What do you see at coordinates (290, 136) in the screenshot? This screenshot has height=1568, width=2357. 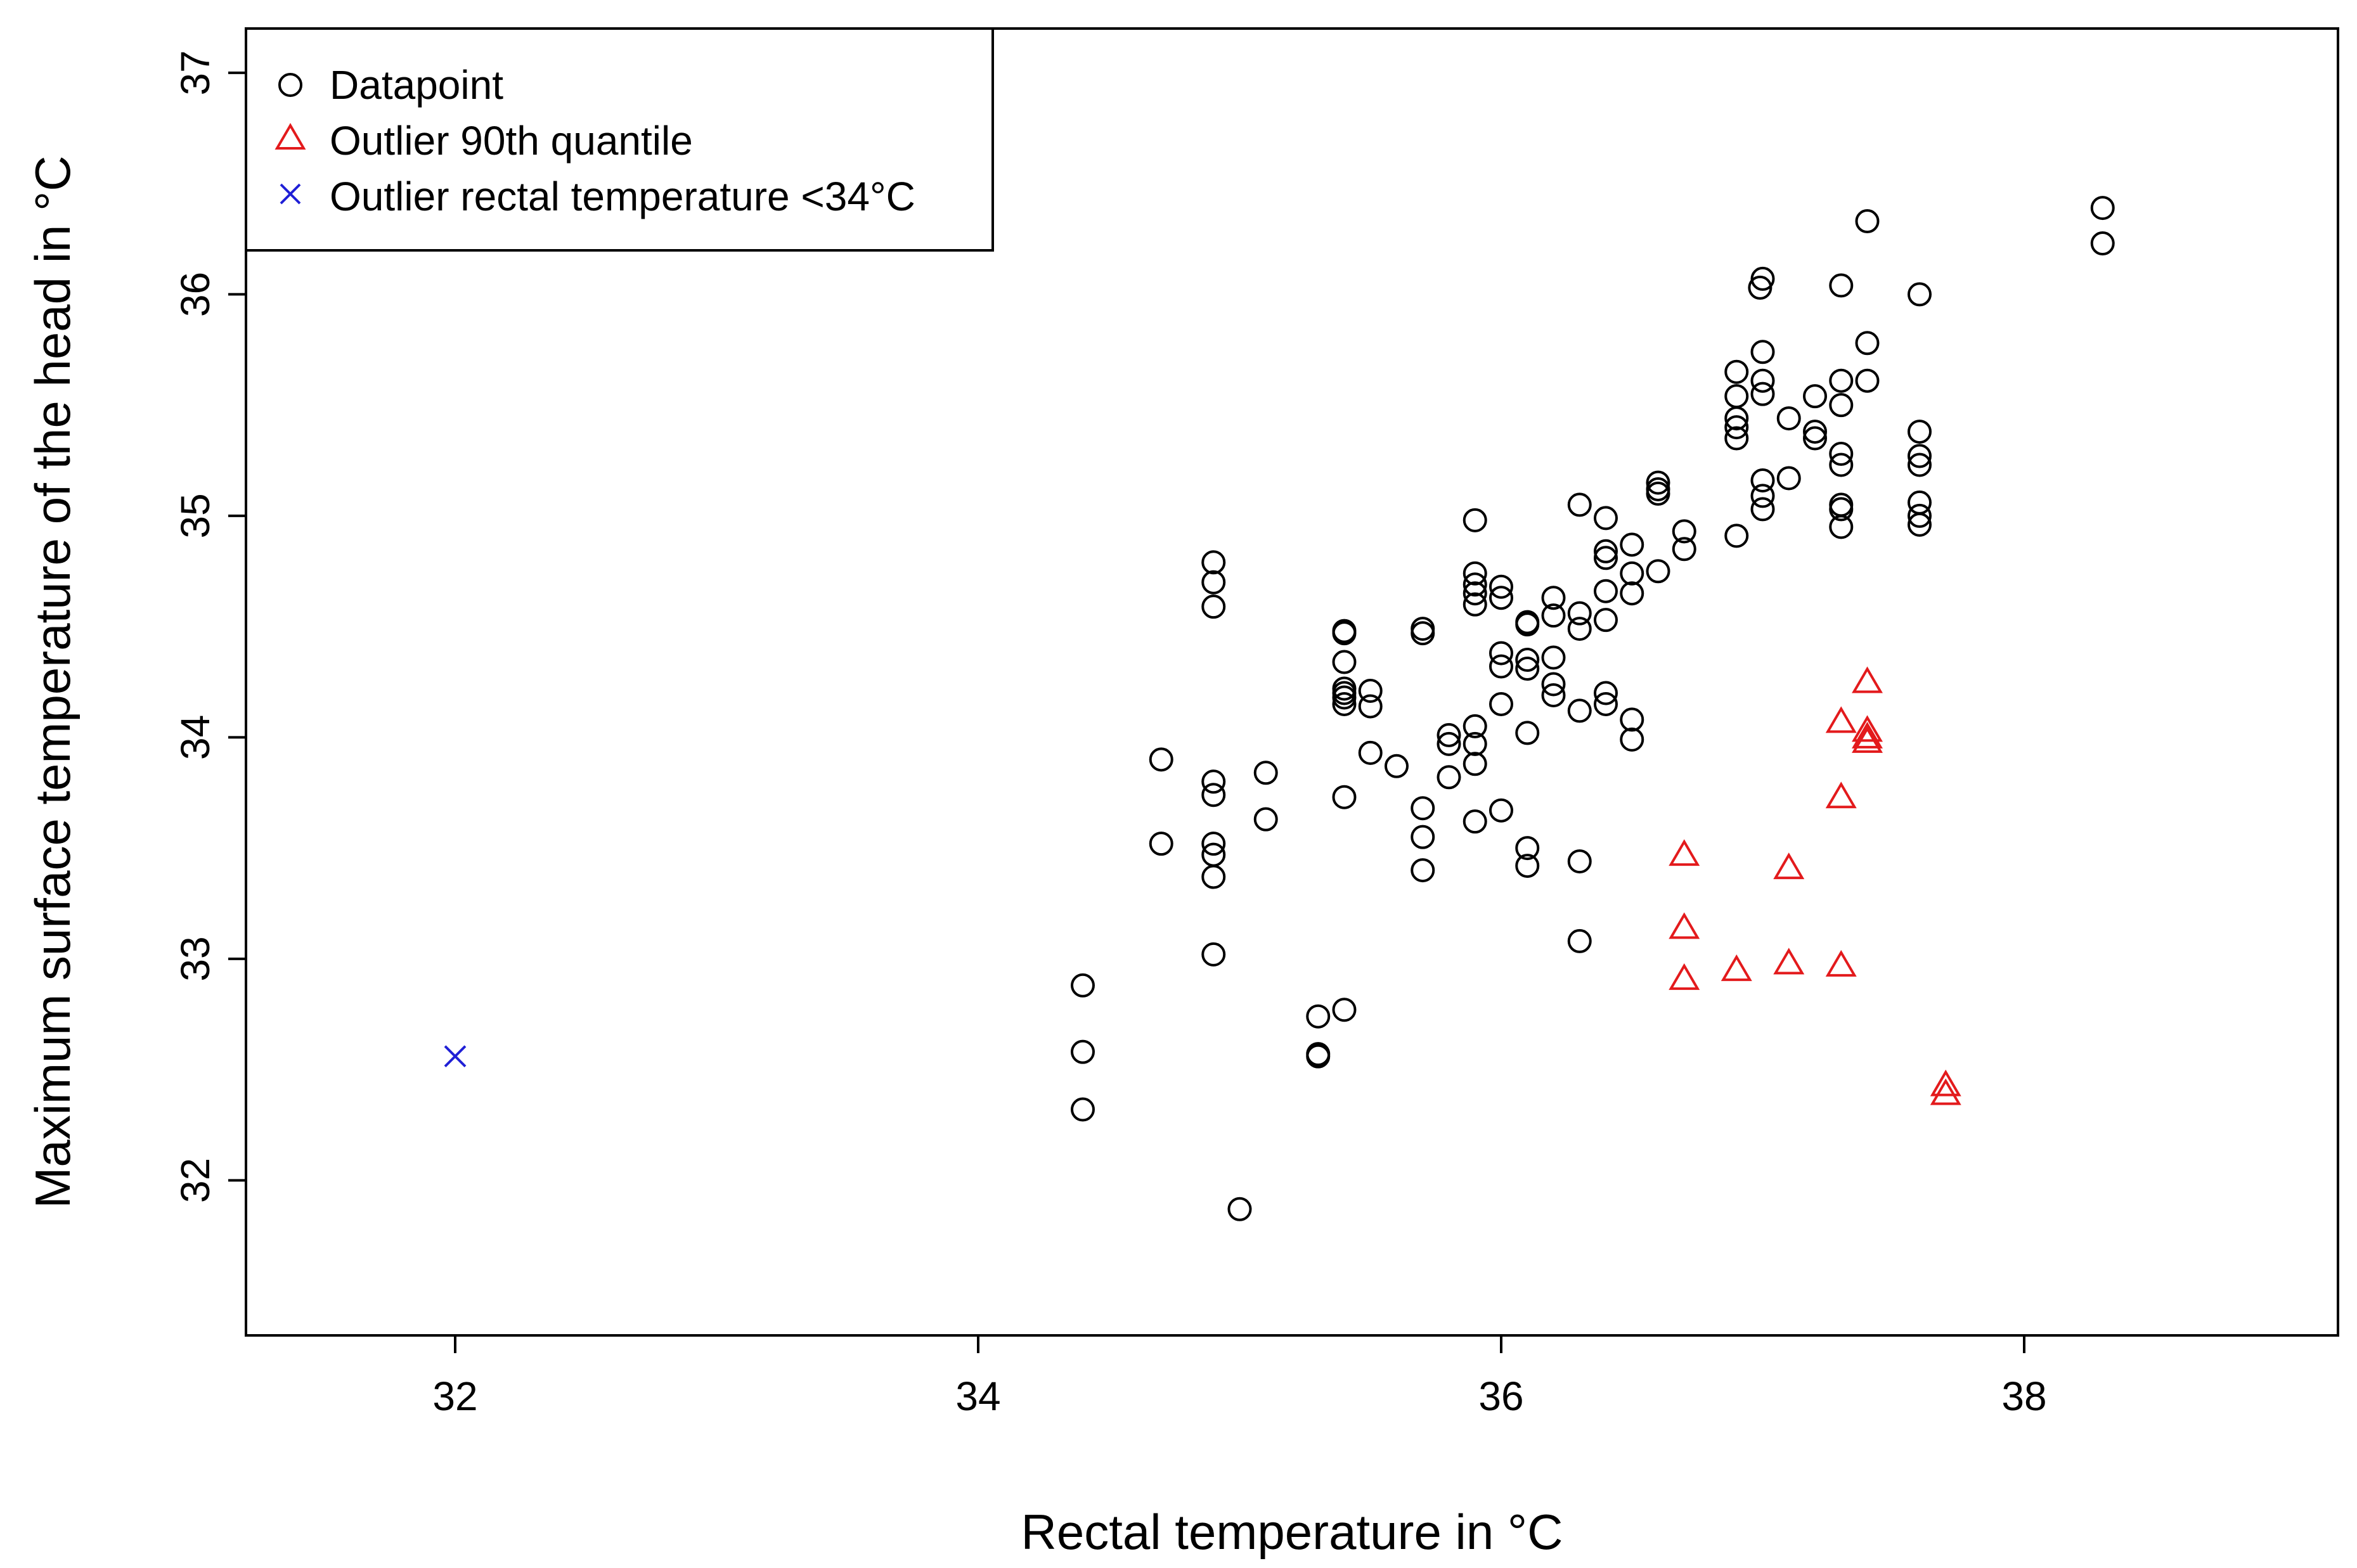 I see `legend-marker-outlier-quantile` at bounding box center [290, 136].